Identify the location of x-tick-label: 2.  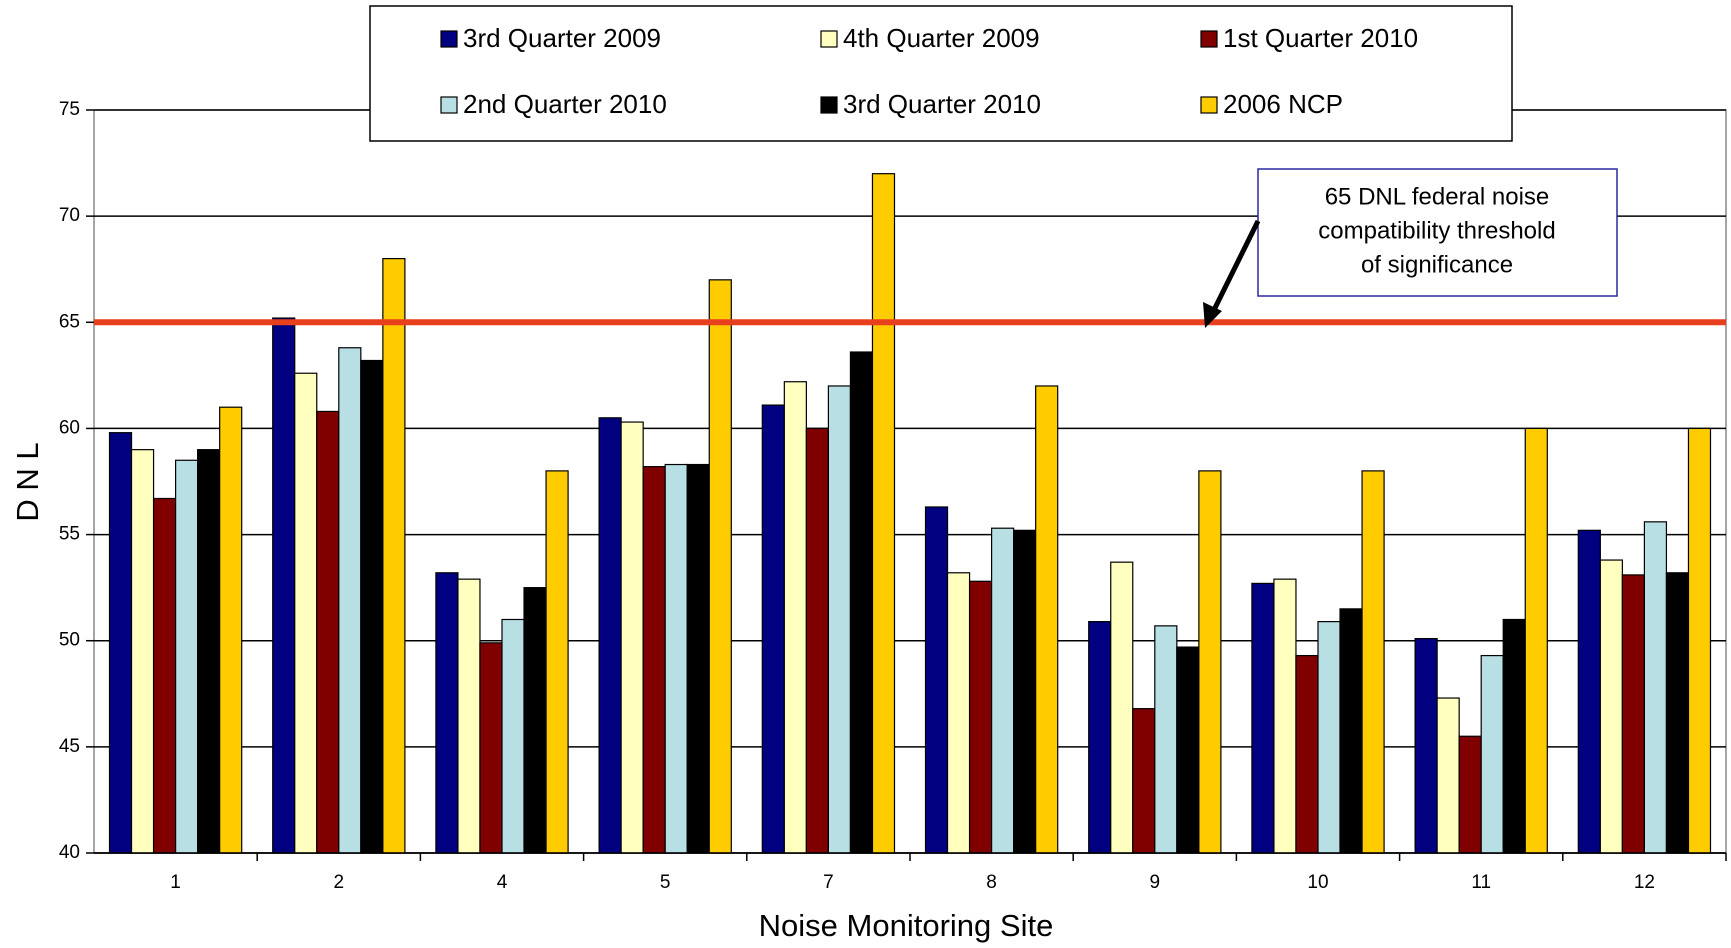
(339, 882).